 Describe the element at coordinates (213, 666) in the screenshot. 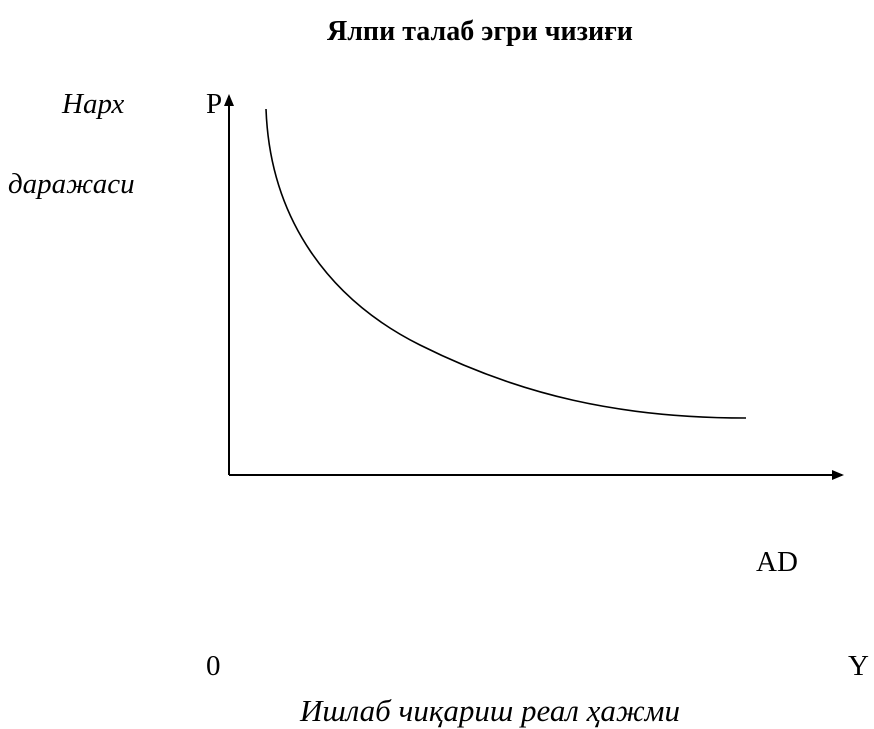

I see `origin-label: 0` at that location.